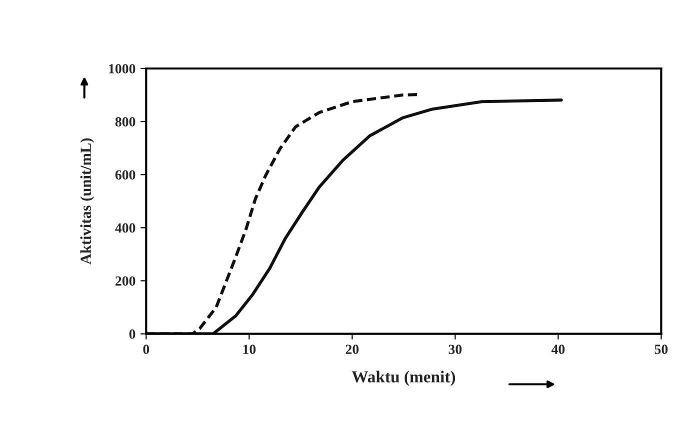 This screenshot has width=696, height=428. What do you see at coordinates (125, 281) in the screenshot?
I see `y-tick-label: 200` at bounding box center [125, 281].